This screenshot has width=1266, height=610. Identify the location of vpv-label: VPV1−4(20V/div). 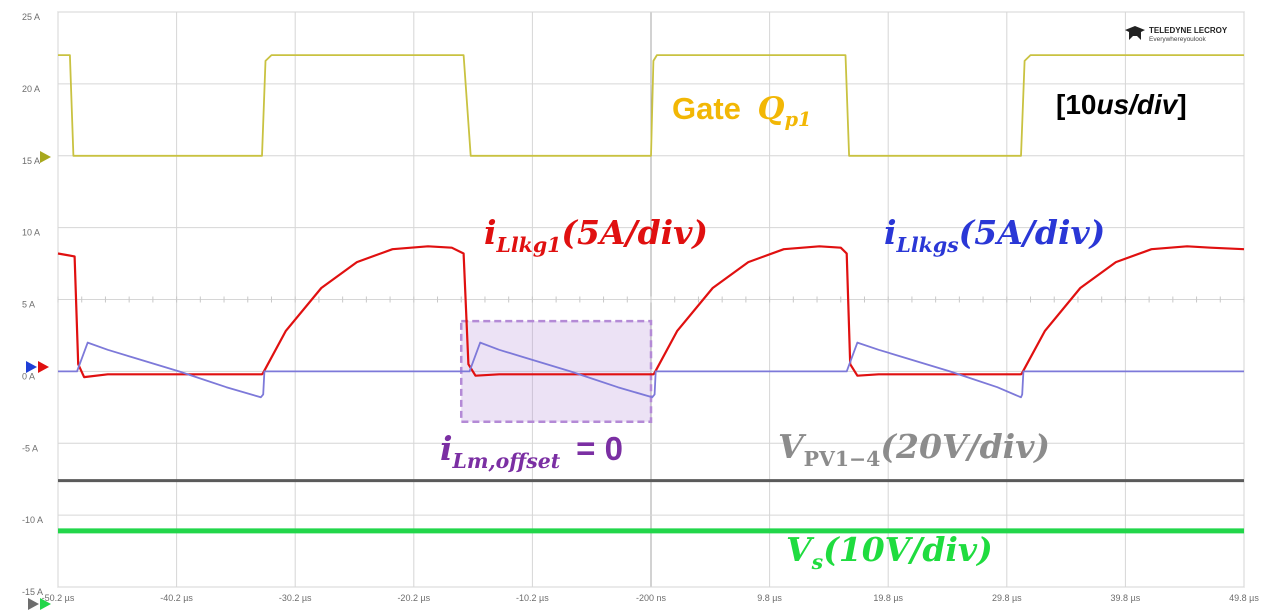
(914, 449).